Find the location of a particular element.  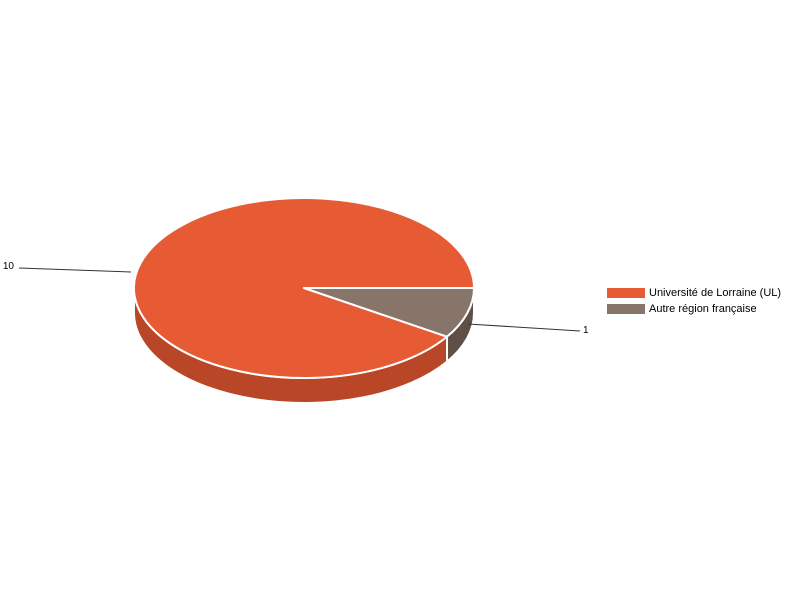

legend-label-1: Autre région française is located at coordinates (703, 308).